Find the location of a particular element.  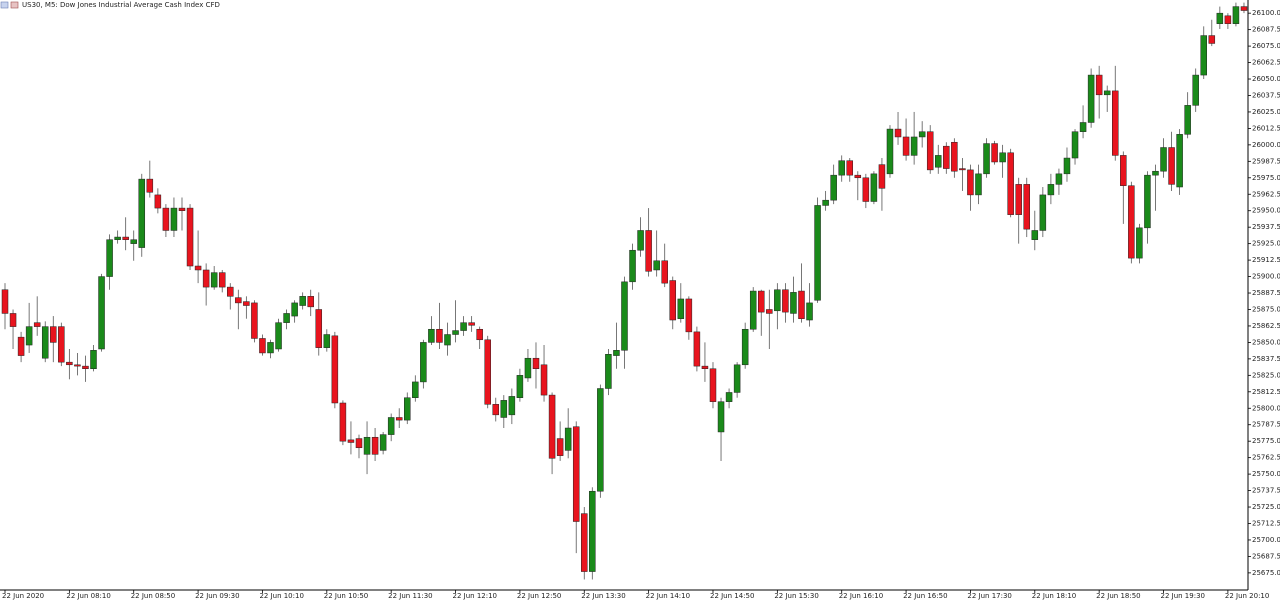

x-tick-label: 22 Jun 18:10 is located at coordinates (1054, 596).